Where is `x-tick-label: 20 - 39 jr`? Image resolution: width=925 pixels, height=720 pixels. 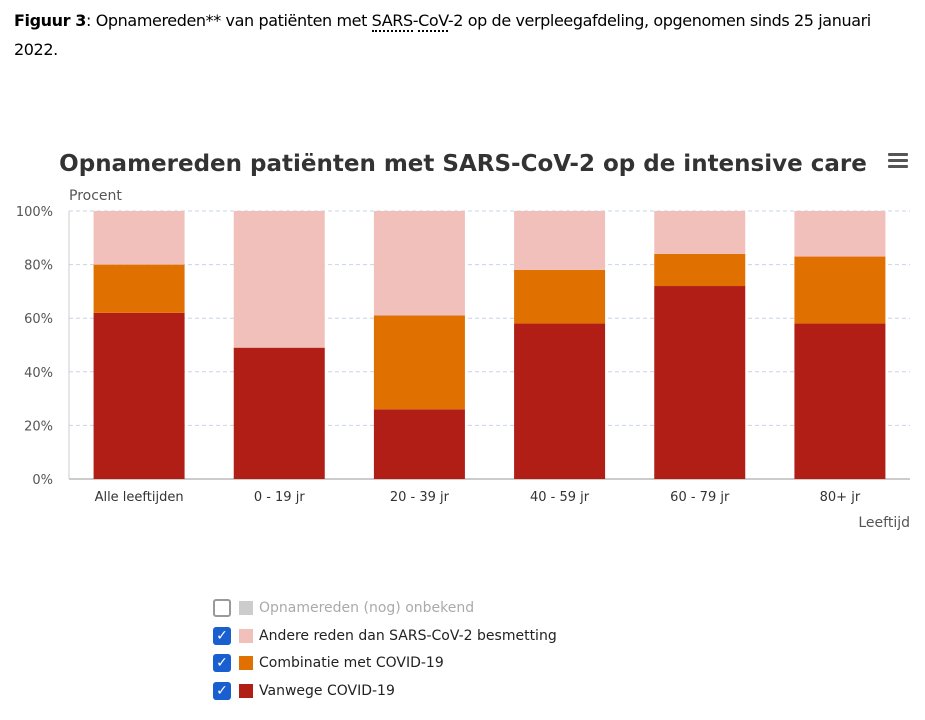
x-tick-label: 20 - 39 jr is located at coordinates (420, 497).